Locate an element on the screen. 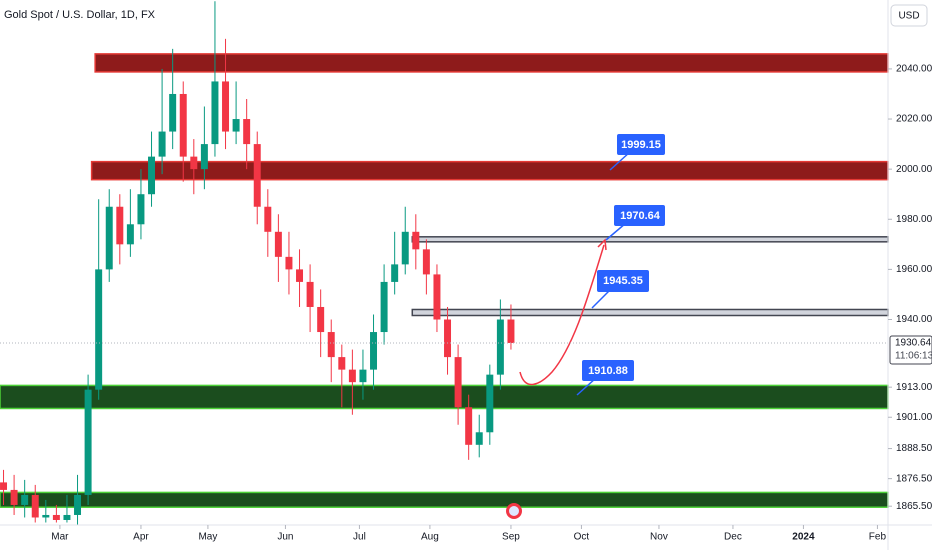  callout-text: 1910.88 is located at coordinates (608, 371).